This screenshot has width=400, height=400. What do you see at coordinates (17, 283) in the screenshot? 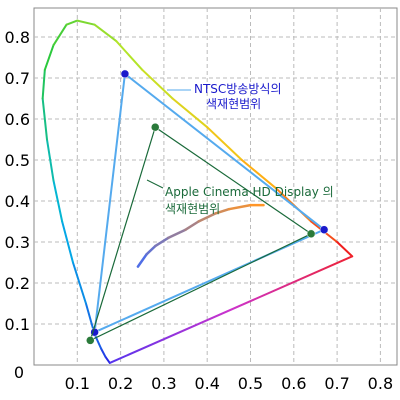
I see `y-tick-label: 0.2` at bounding box center [17, 283].